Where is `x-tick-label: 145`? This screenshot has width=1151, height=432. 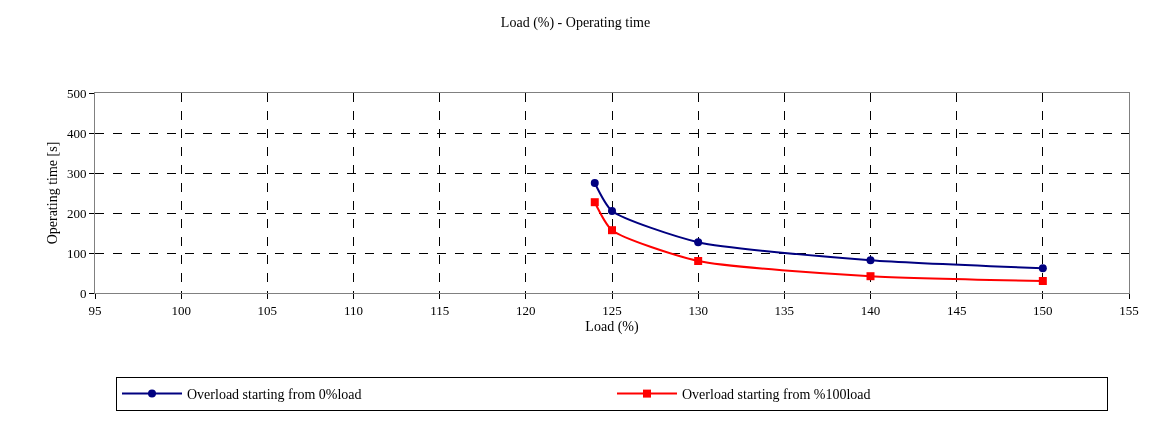 x-tick-label: 145 is located at coordinates (956, 310).